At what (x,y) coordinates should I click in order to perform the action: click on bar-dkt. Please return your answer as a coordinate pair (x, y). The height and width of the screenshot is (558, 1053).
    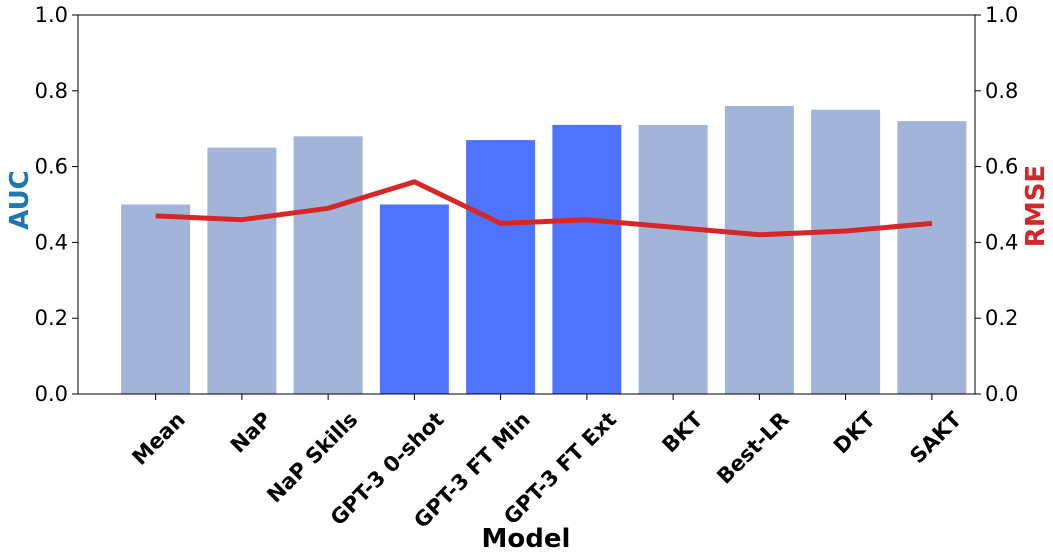
    Looking at the image, I should click on (846, 251).